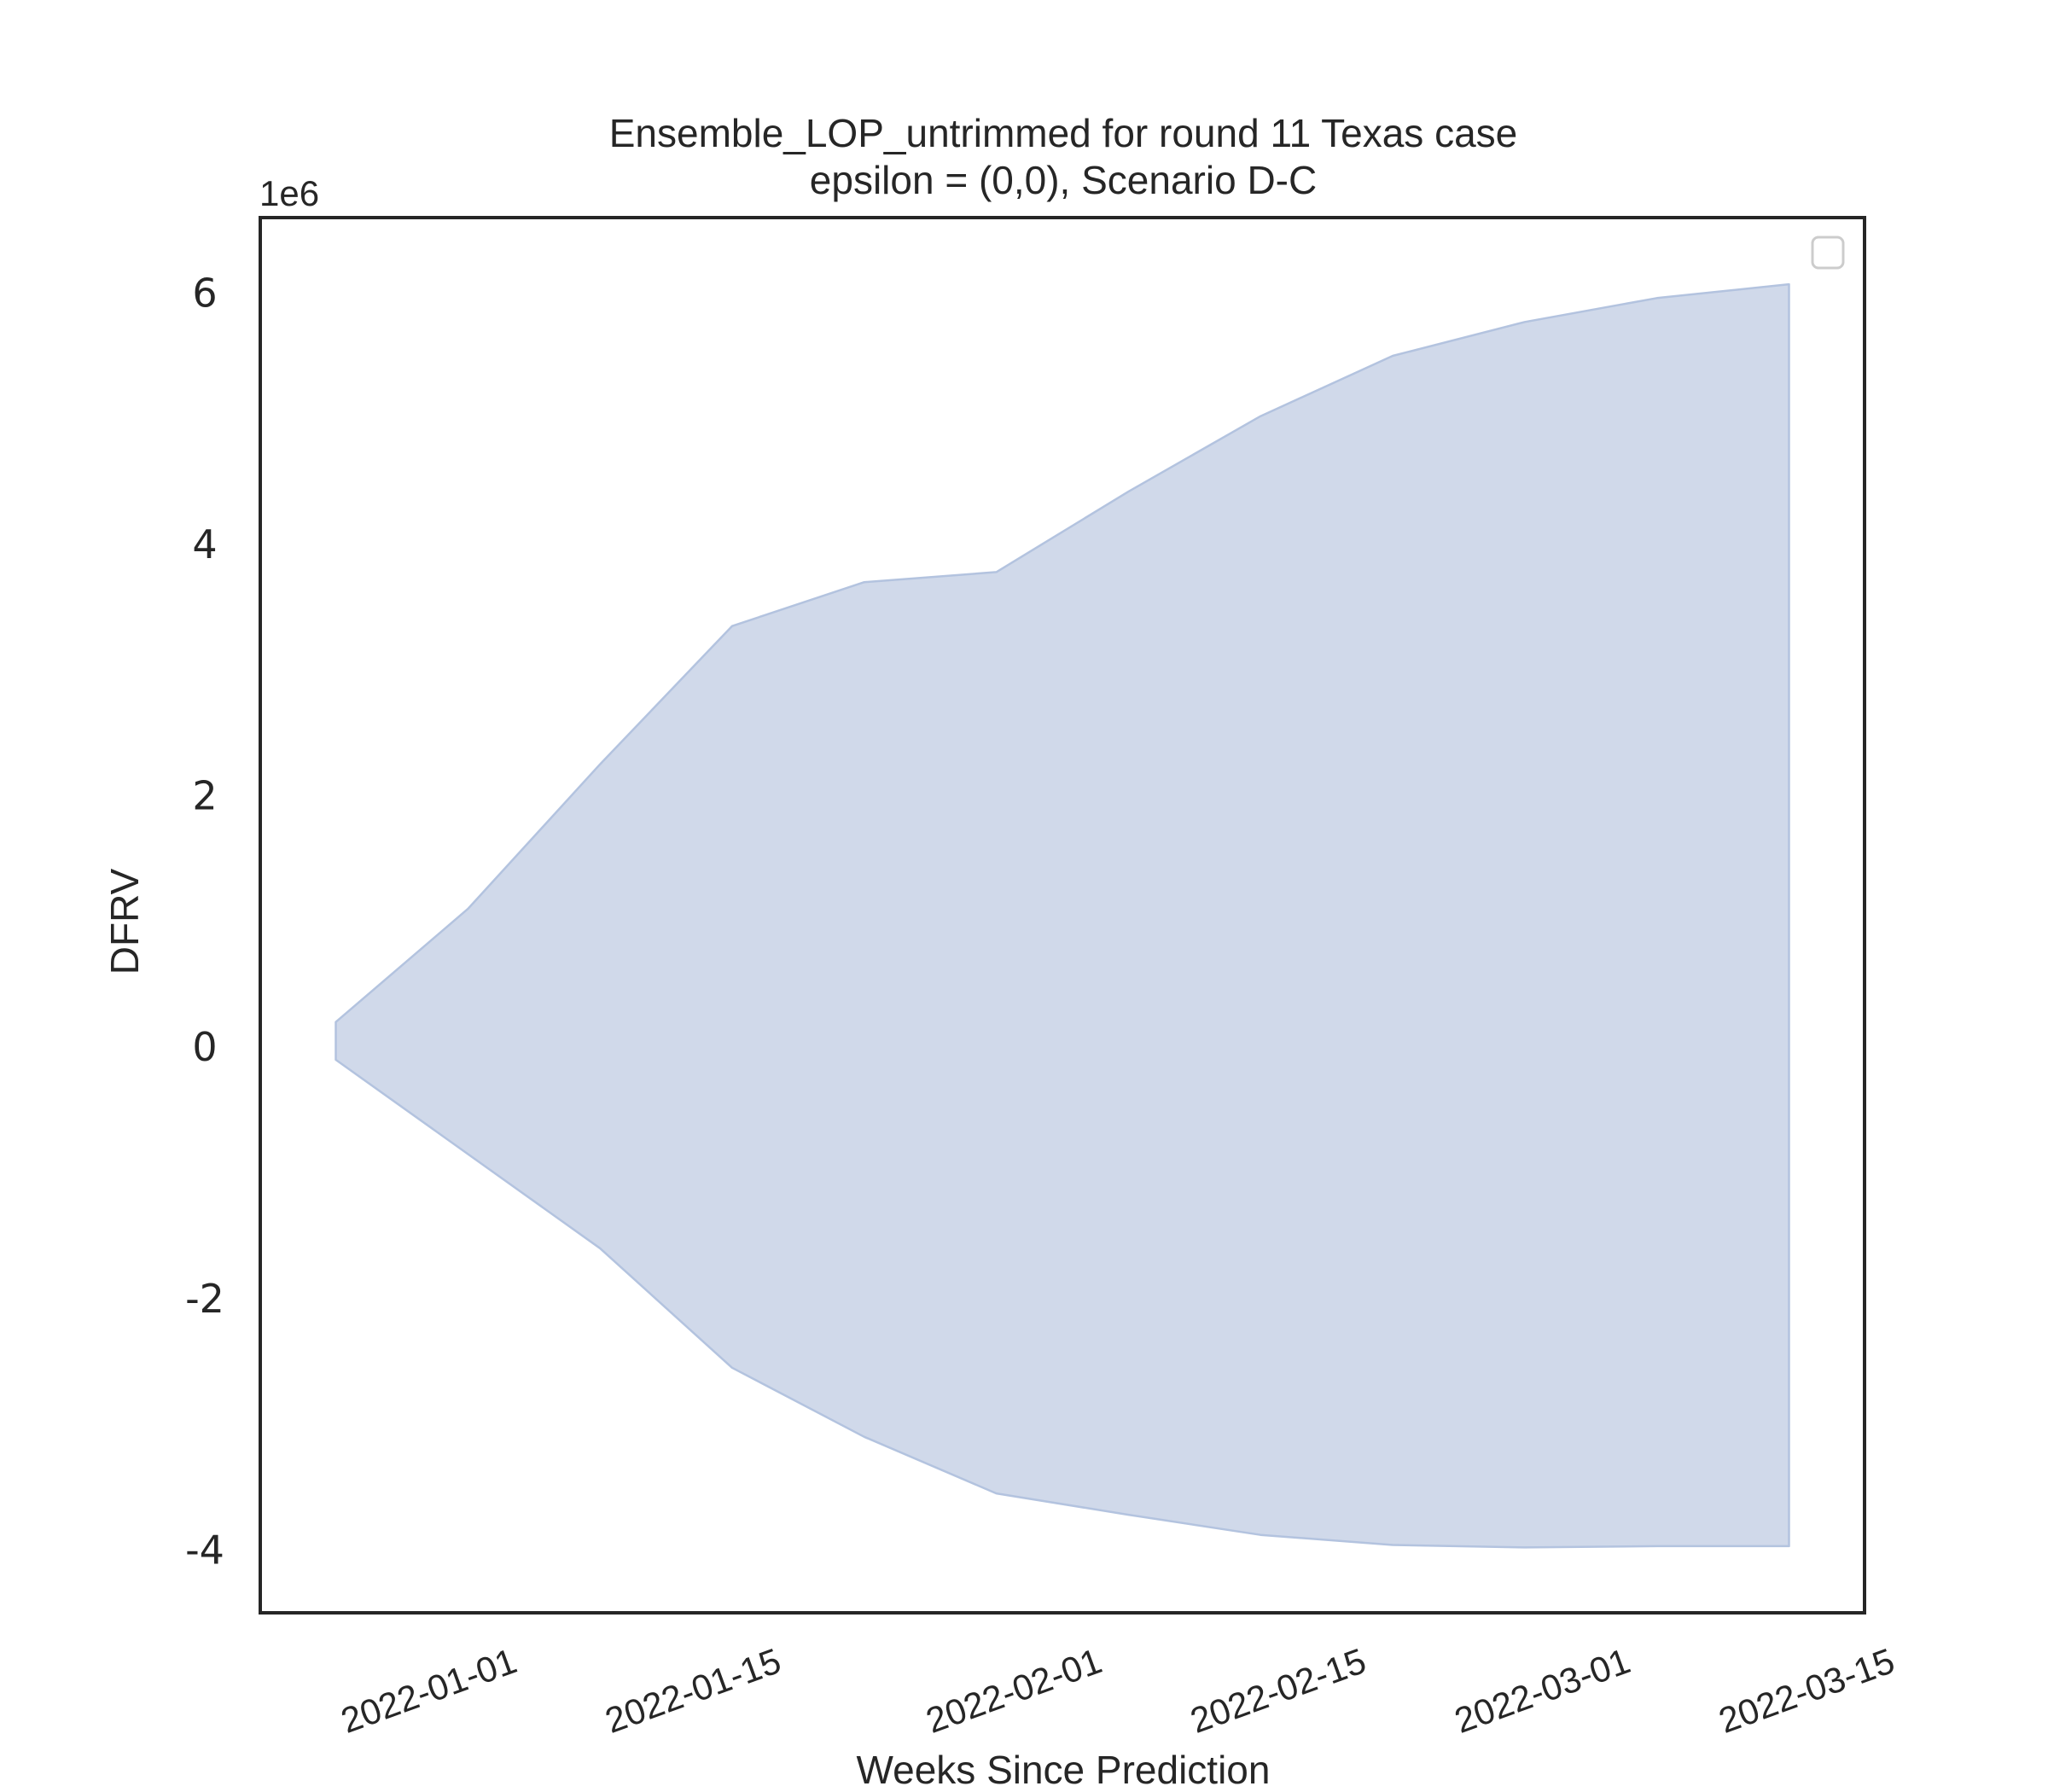  Describe the element at coordinates (289, 193) in the screenshot. I see `y-multiplier-label: 1e6` at that location.